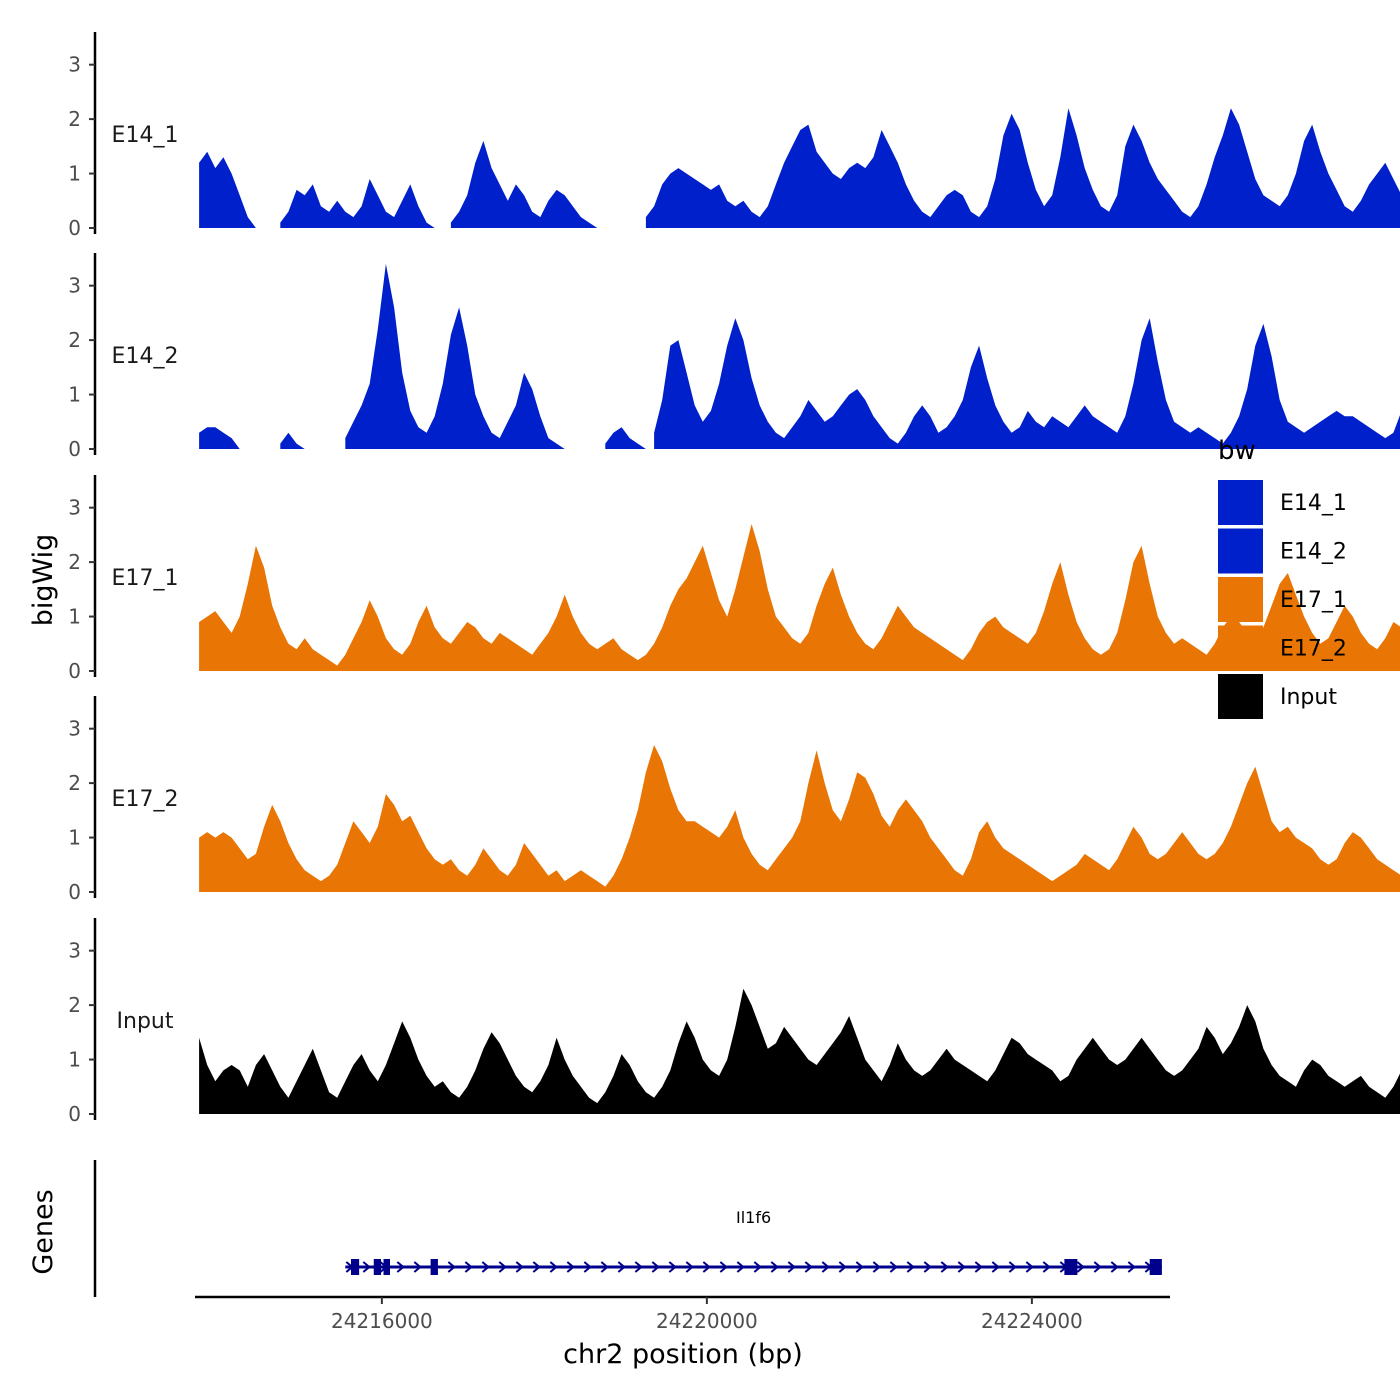  I want to click on track-e14_2: 0 1 2 3 E14_2, so click(734, 357).